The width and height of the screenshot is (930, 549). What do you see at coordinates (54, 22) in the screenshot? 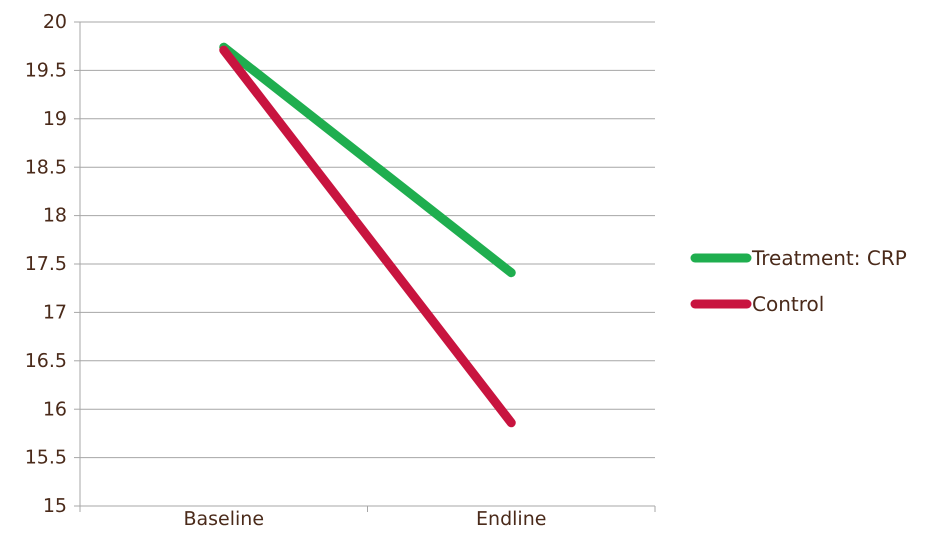
I see `y-tick-label: 20` at bounding box center [54, 22].